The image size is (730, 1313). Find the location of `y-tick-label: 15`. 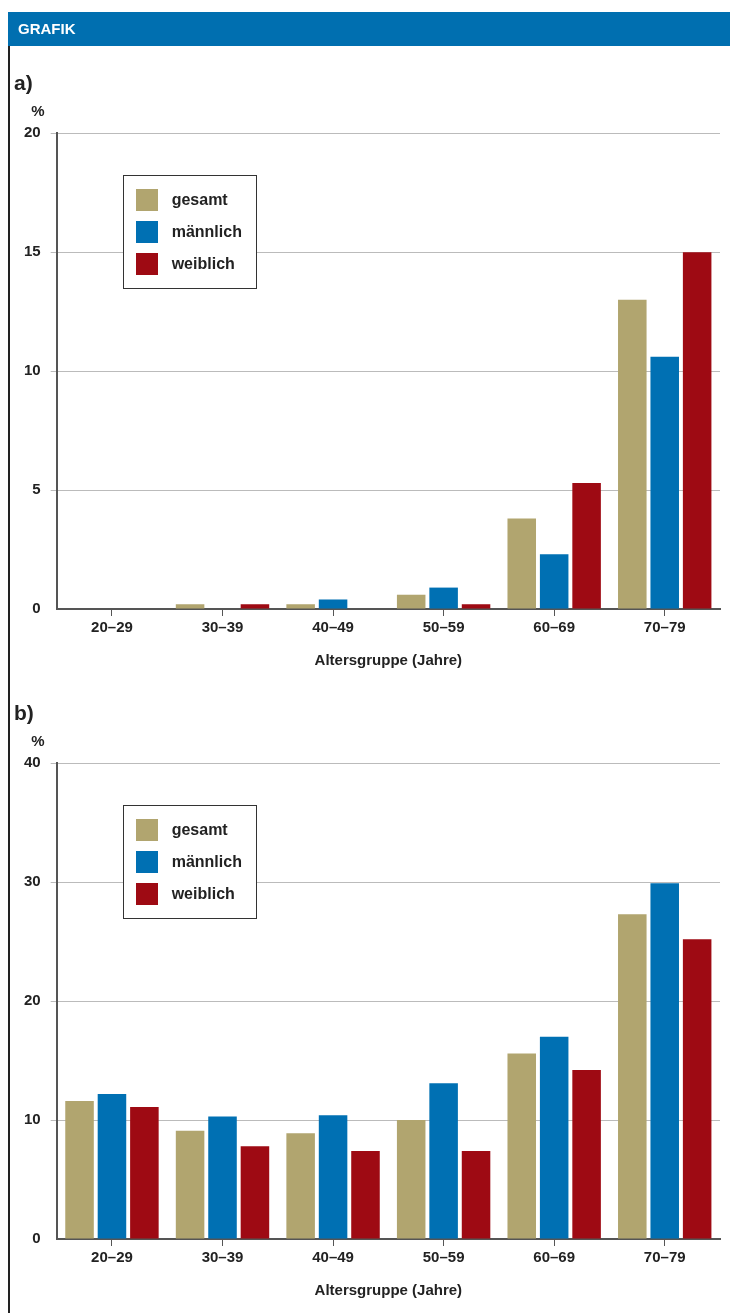

y-tick-label: 15 is located at coordinates (32, 251).